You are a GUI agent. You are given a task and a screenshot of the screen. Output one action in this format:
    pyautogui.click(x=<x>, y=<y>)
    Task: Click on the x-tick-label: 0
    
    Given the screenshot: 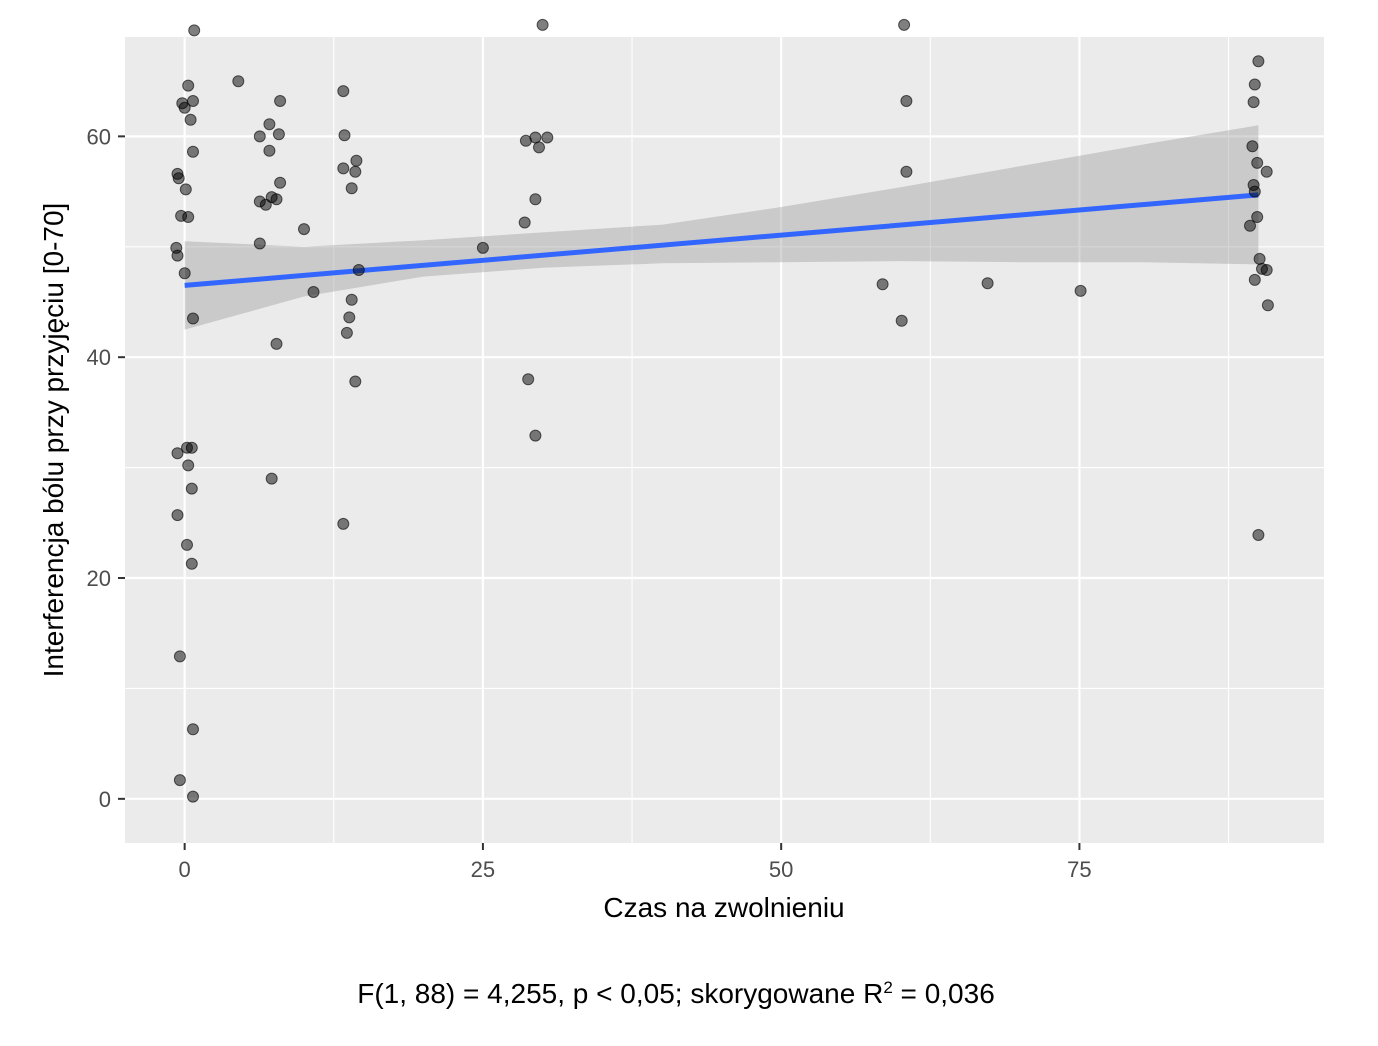 What is the action you would take?
    pyautogui.click(x=185, y=869)
    